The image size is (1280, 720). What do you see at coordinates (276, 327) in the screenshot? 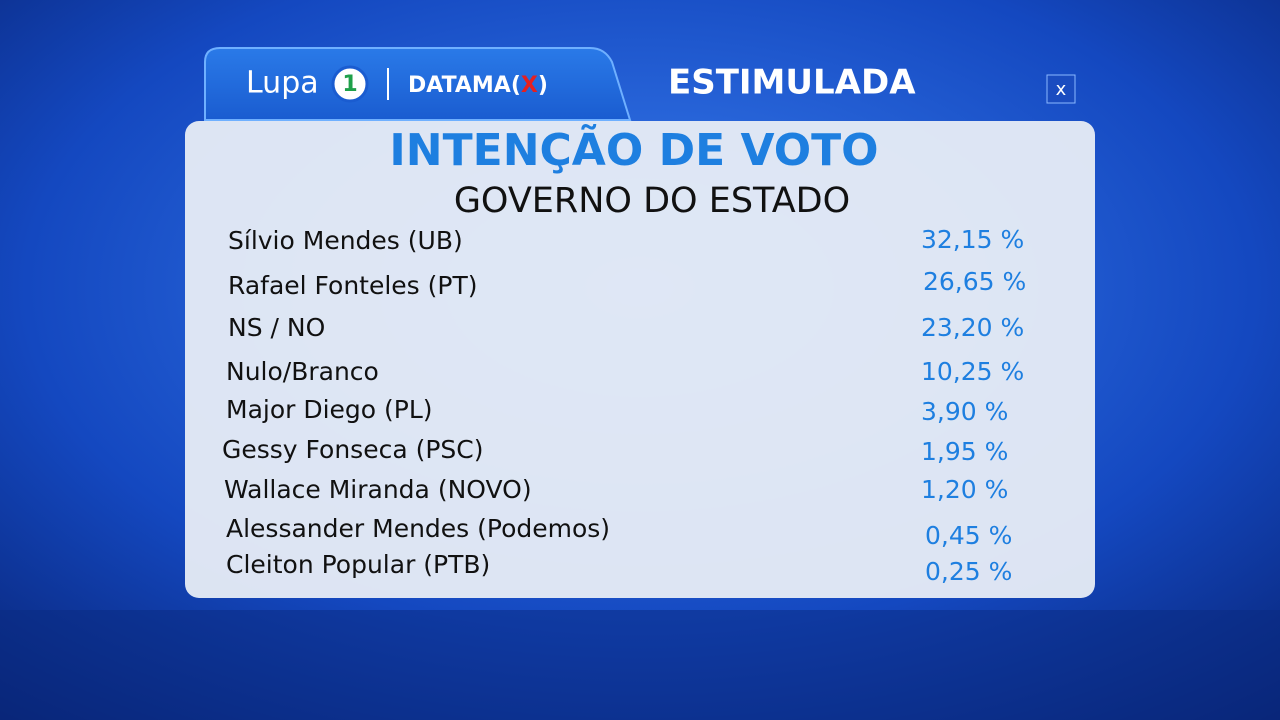
I see `candidate-name: NS / NO` at bounding box center [276, 327].